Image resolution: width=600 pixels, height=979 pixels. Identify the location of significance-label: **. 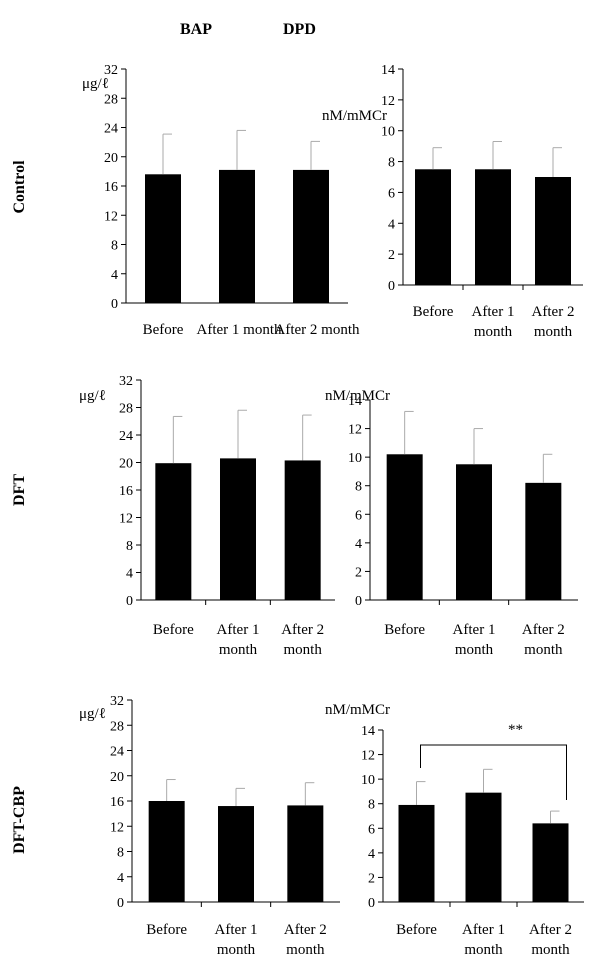
(515, 730).